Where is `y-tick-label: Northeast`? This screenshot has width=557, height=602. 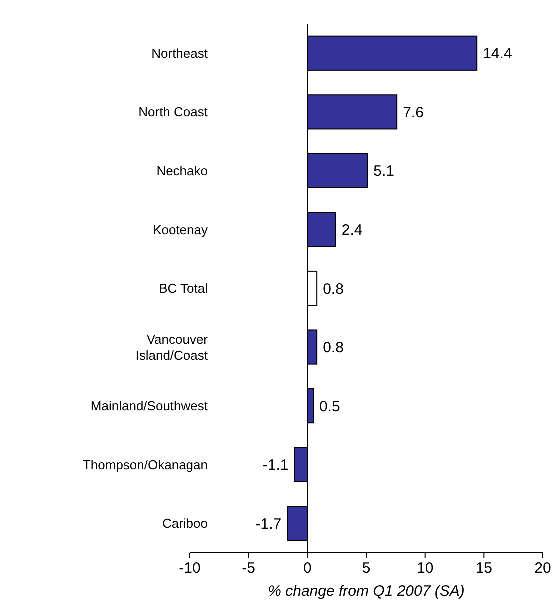
y-tick-label: Northeast is located at coordinates (180, 53).